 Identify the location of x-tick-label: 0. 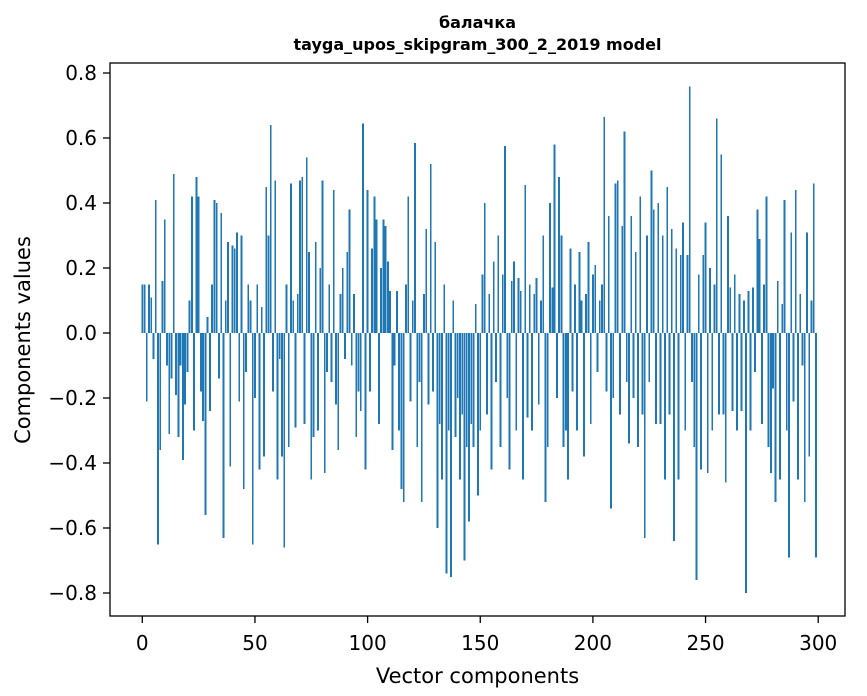
(142, 643).